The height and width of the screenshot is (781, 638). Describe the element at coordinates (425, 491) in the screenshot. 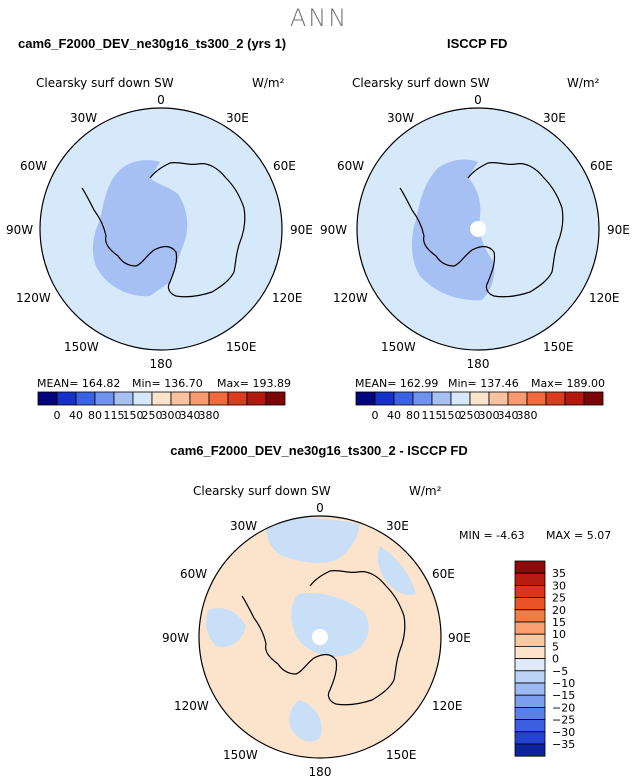

I see `panel3-units-label: W/m²` at that location.